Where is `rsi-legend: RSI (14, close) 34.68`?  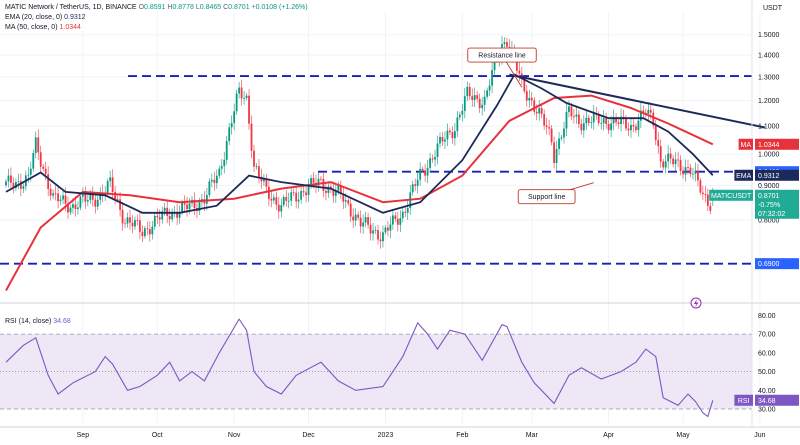
rsi-legend: RSI (14, close) 34.68 is located at coordinates (38, 322).